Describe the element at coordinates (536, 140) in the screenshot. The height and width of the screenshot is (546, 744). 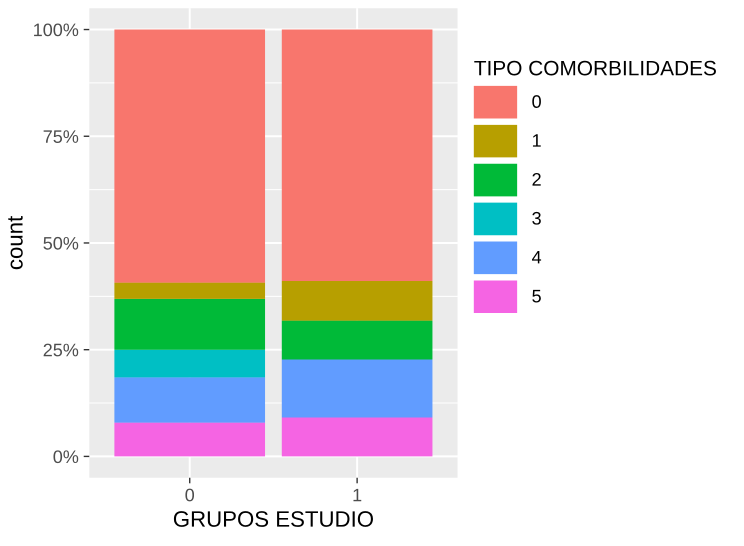
I see `legend-label: 1` at that location.